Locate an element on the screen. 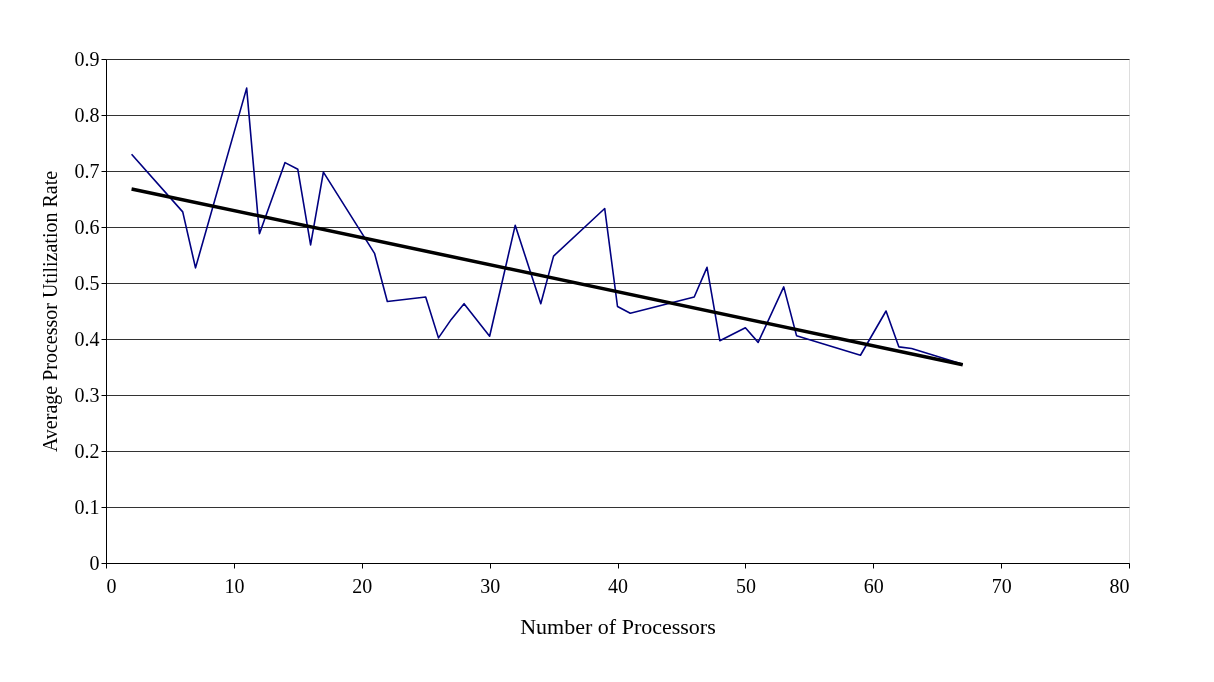  x-tick-label: 50 is located at coordinates (745, 585).